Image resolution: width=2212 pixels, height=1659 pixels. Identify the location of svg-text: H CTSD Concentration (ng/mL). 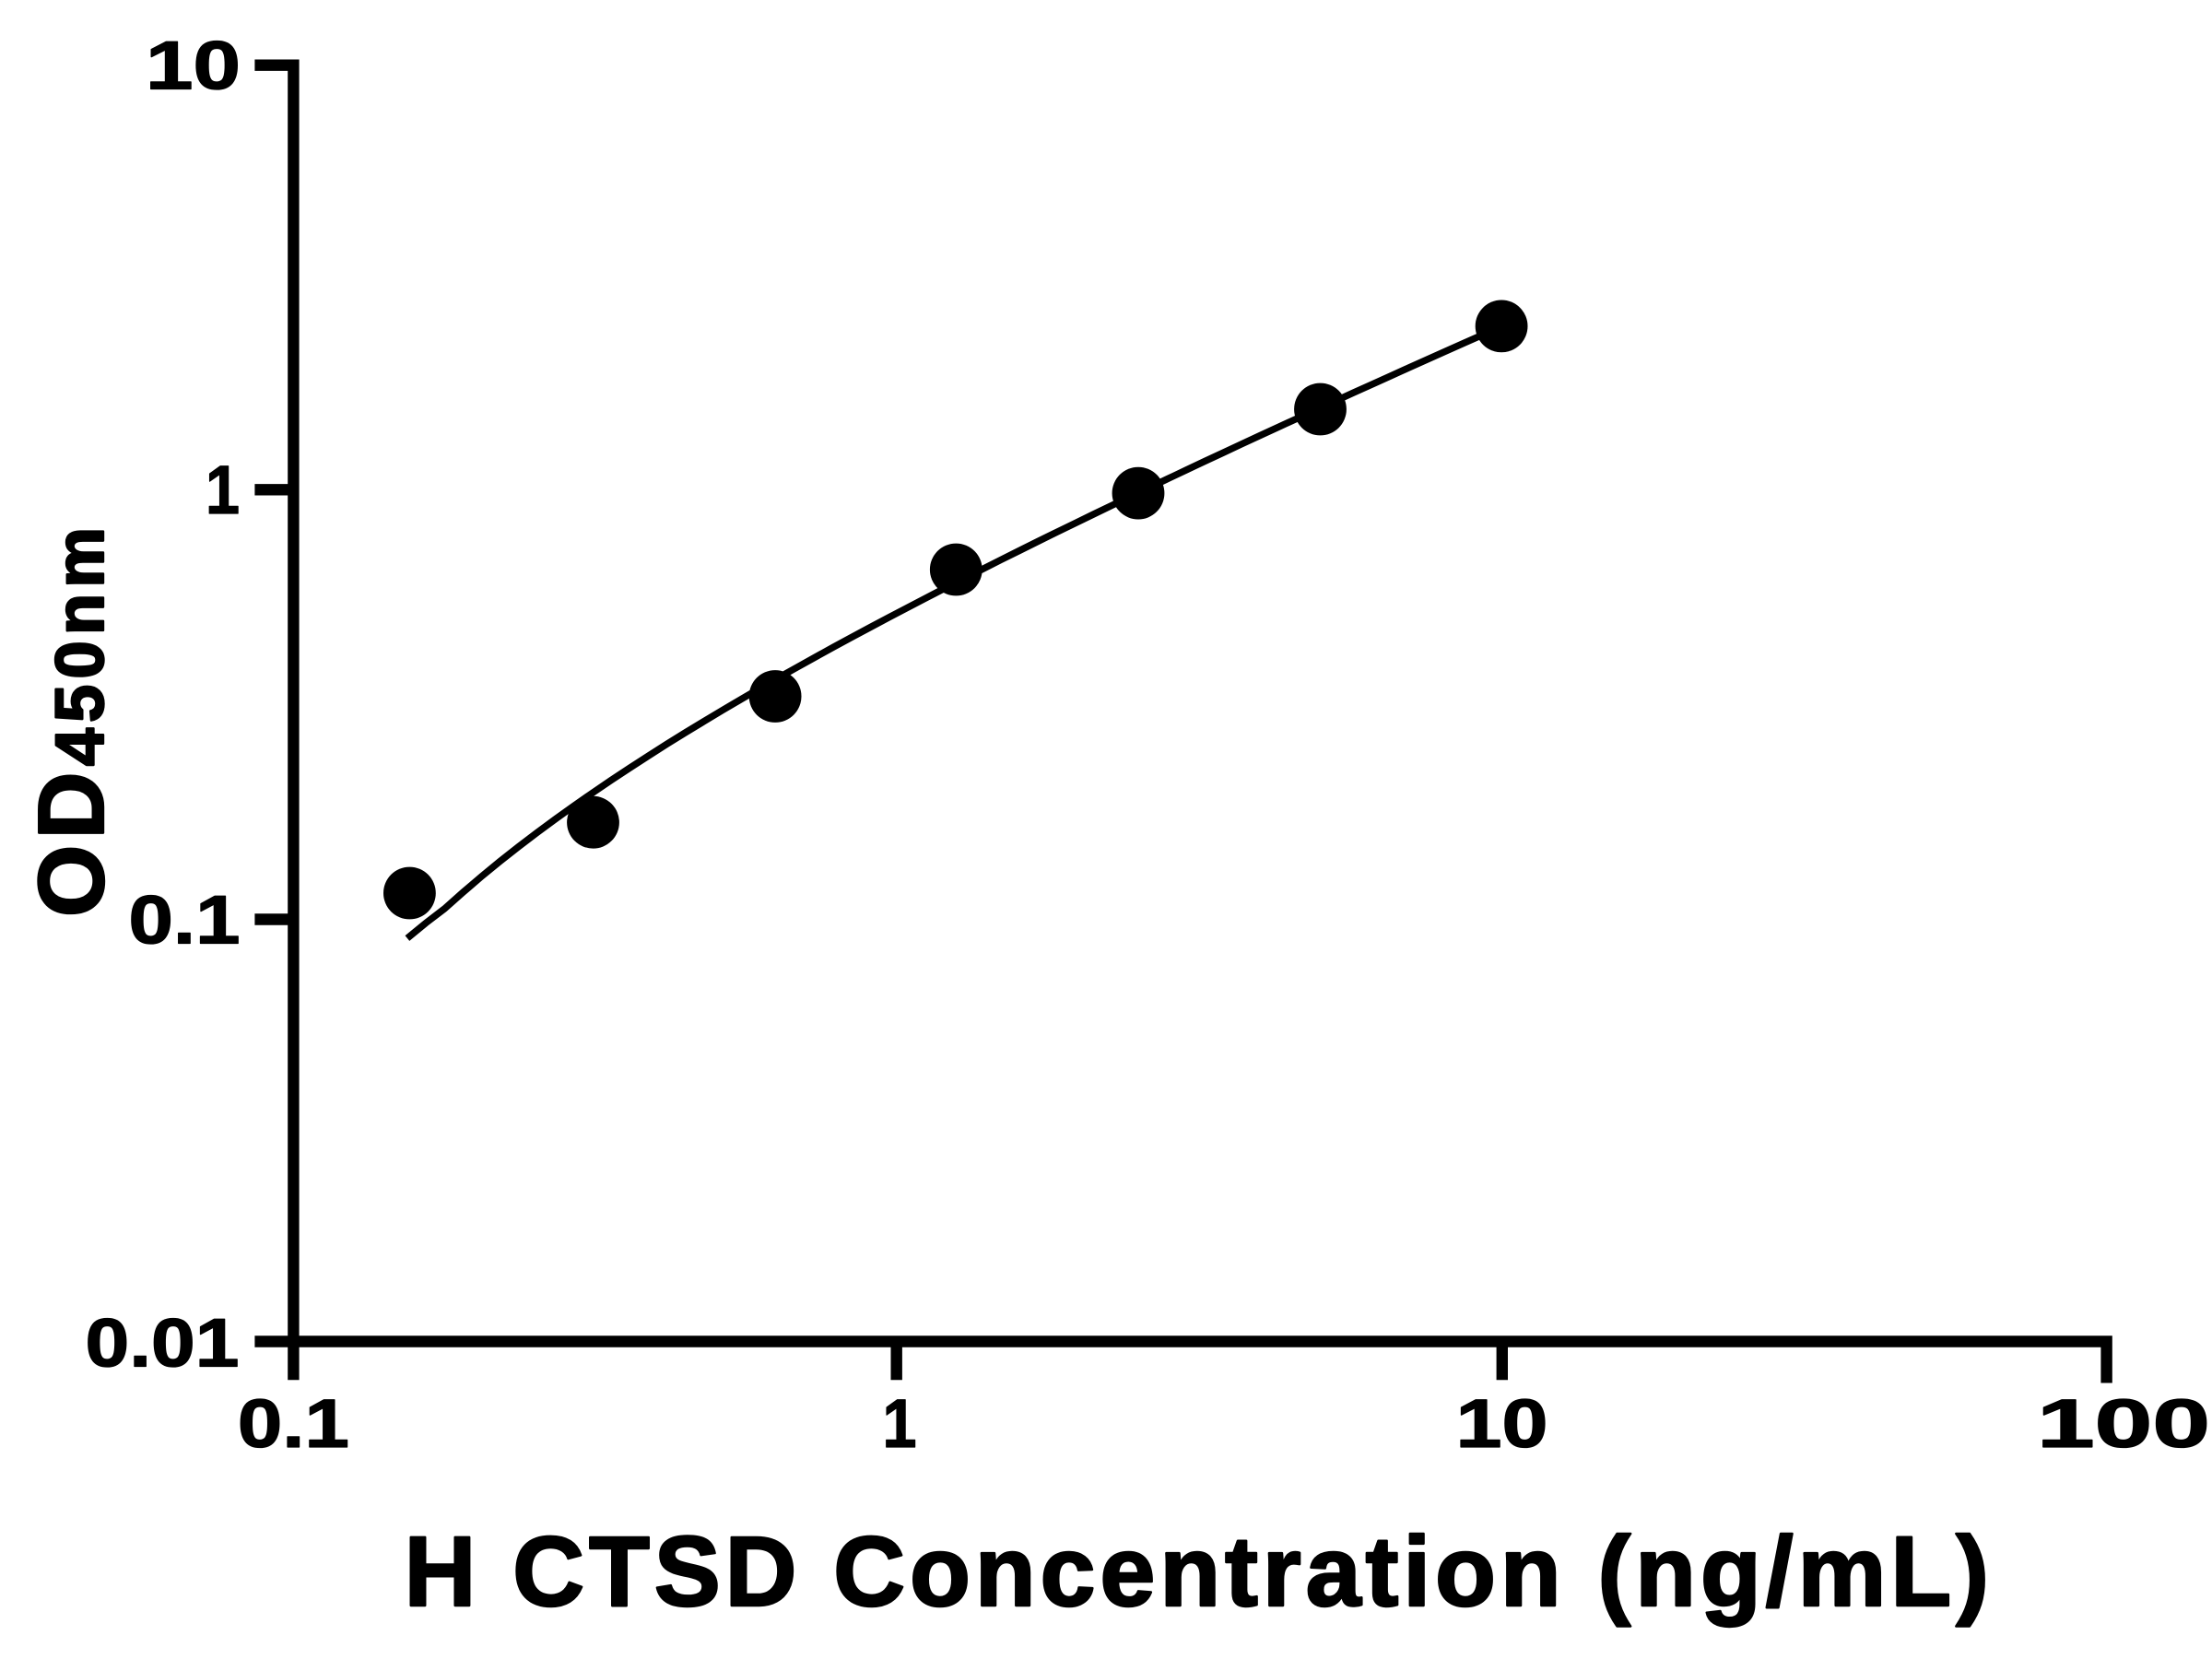
(1199, 1571).